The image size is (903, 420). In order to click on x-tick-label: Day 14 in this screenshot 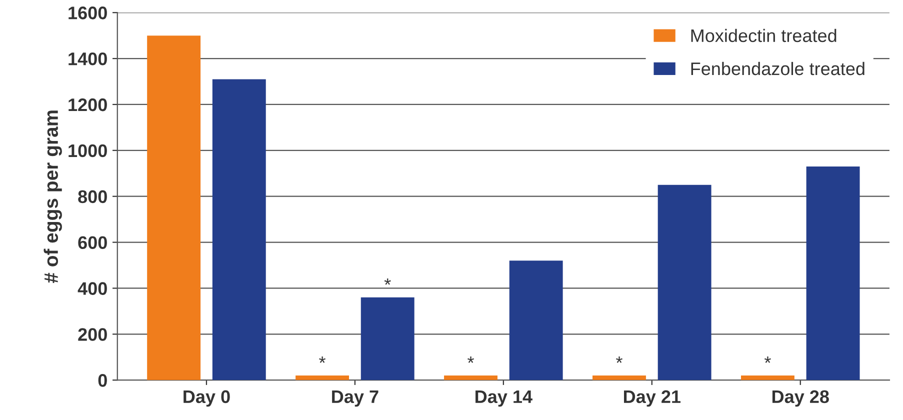, I will do `click(504, 398)`.